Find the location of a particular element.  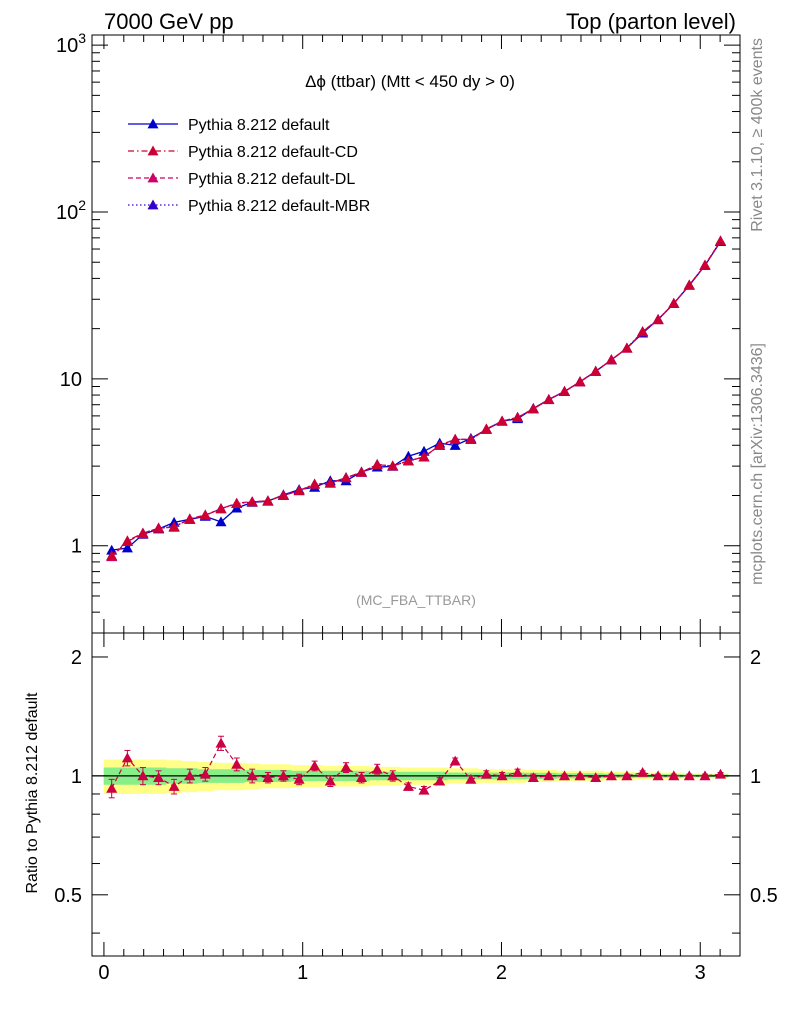

ratio-series-layer is located at coordinates (416, 767).